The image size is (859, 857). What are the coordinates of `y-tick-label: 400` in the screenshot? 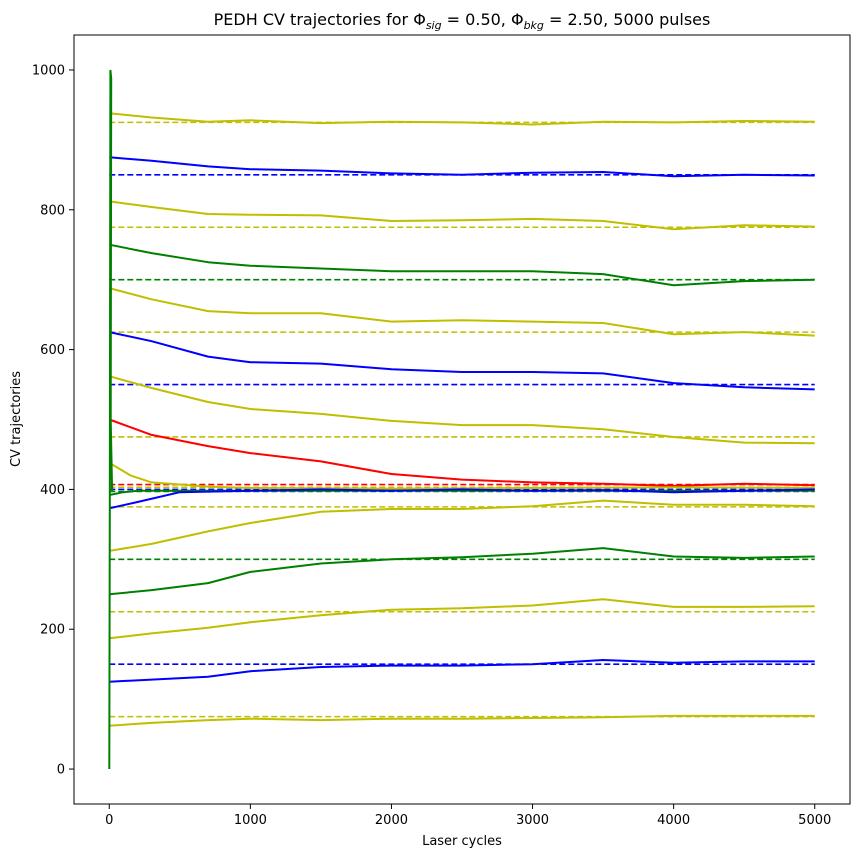 It's located at (52, 490).